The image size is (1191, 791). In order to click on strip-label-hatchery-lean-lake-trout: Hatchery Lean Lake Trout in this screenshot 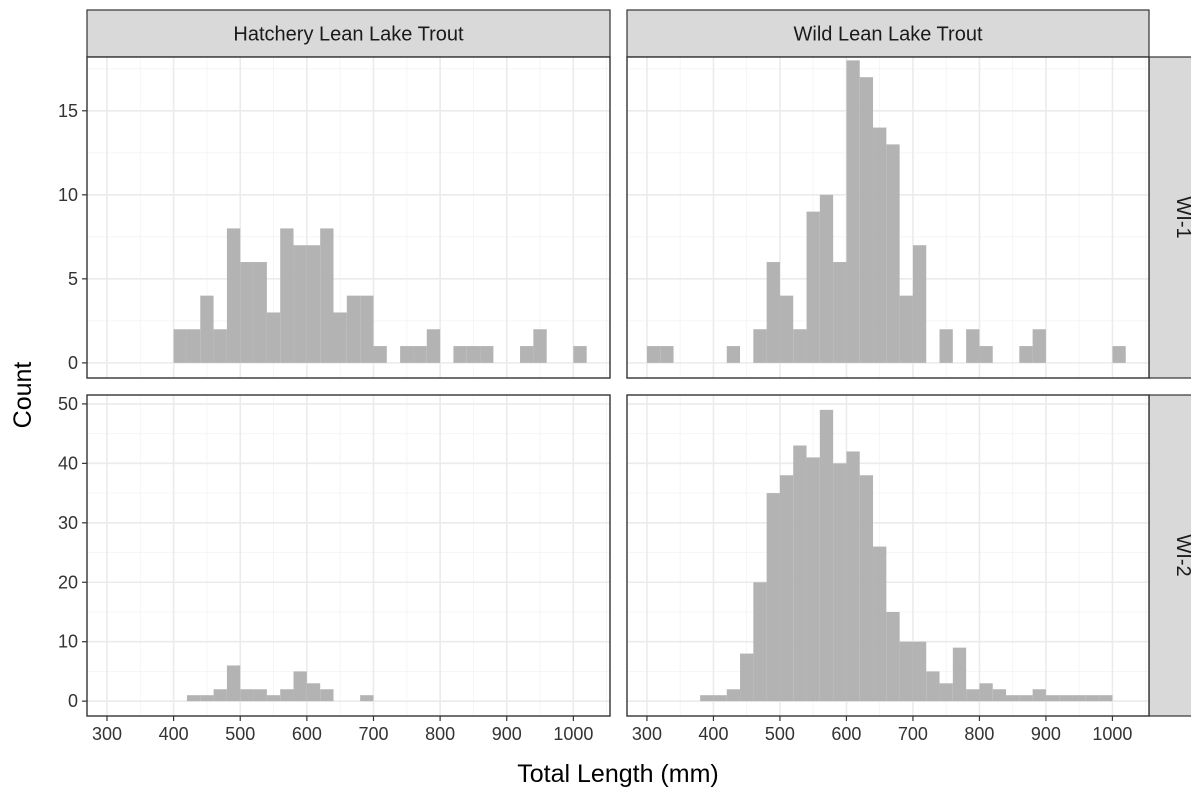, I will do `click(348, 35)`.